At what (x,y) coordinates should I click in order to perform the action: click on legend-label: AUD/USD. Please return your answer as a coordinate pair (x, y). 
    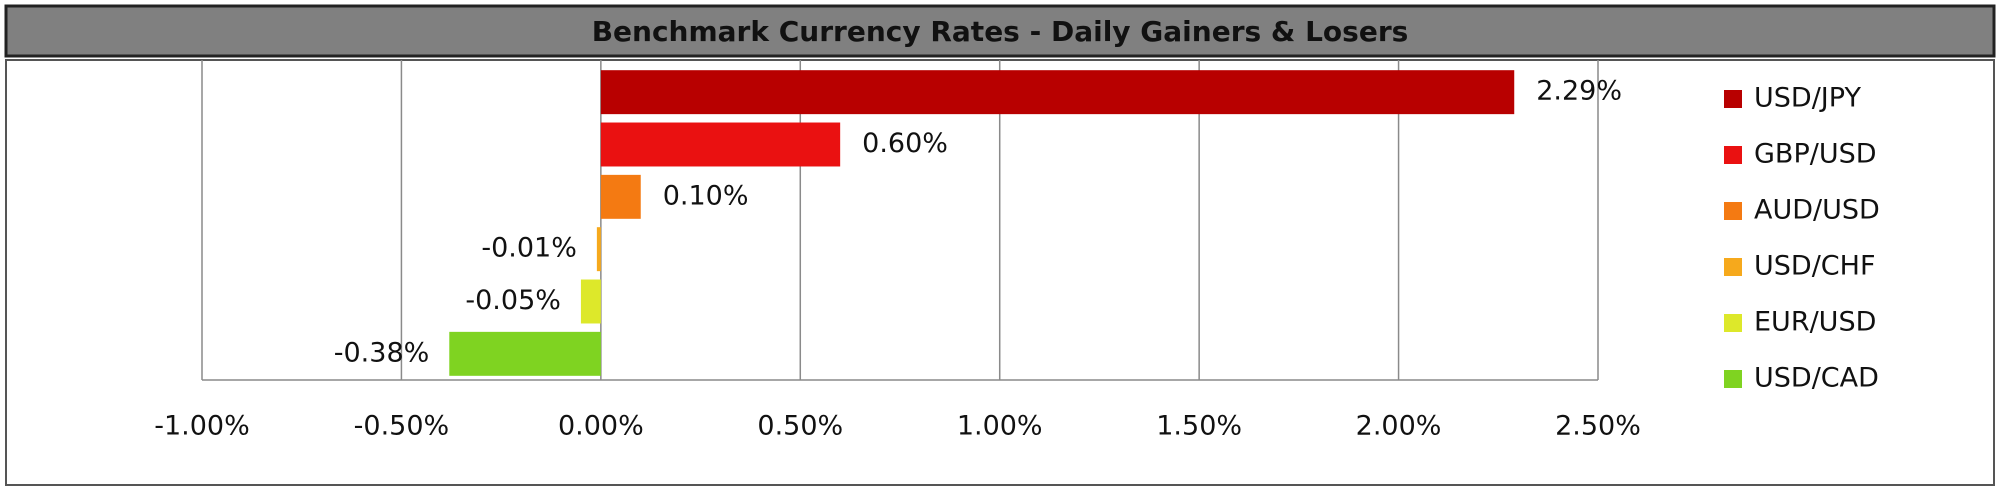
    Looking at the image, I should click on (1817, 210).